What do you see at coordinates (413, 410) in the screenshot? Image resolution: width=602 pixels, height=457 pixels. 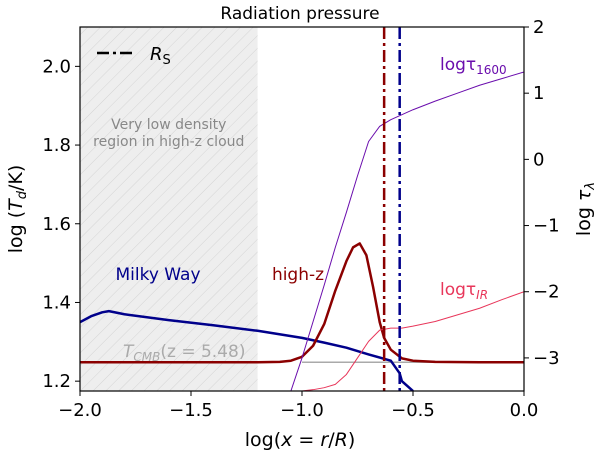 I see `x-tick-label: −0.5` at bounding box center [413, 410].